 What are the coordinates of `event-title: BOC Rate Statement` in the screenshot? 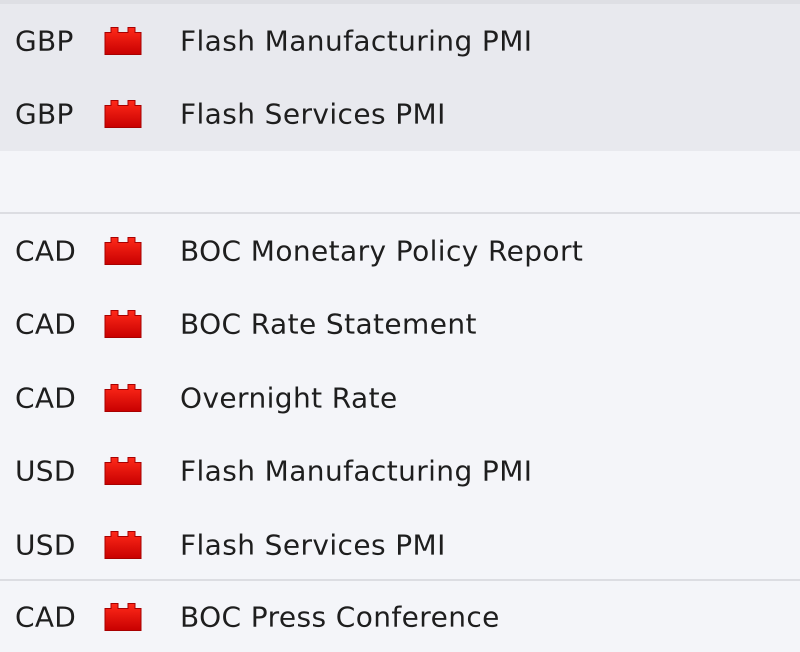 It's located at (328, 324).